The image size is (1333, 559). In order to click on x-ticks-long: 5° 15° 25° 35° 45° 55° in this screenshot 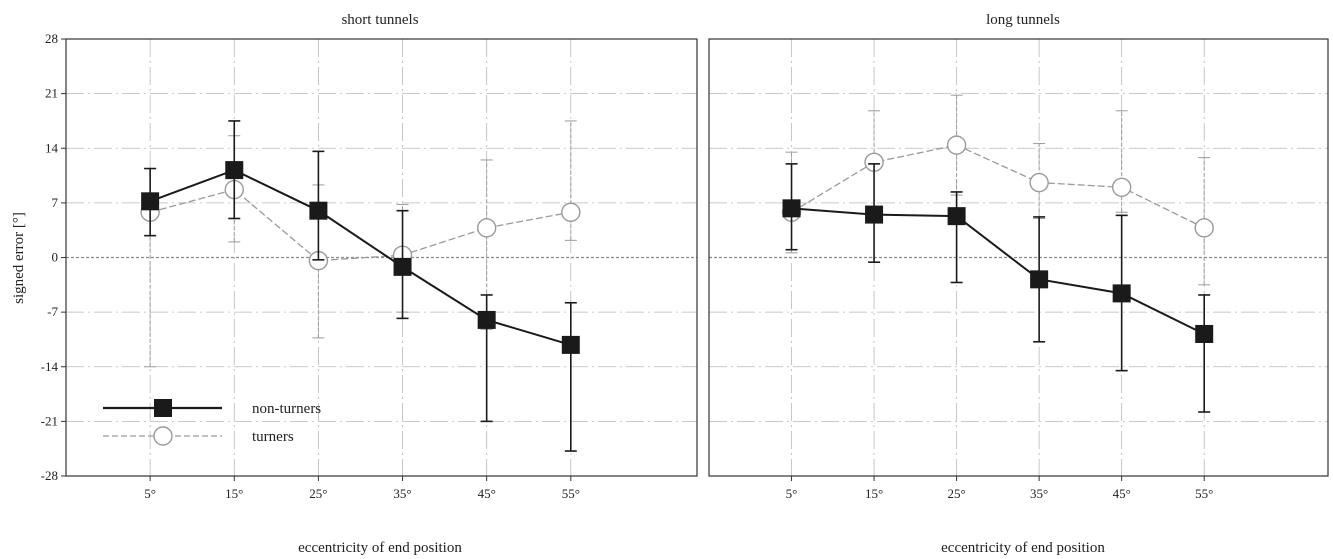, I will do `click(999, 488)`.